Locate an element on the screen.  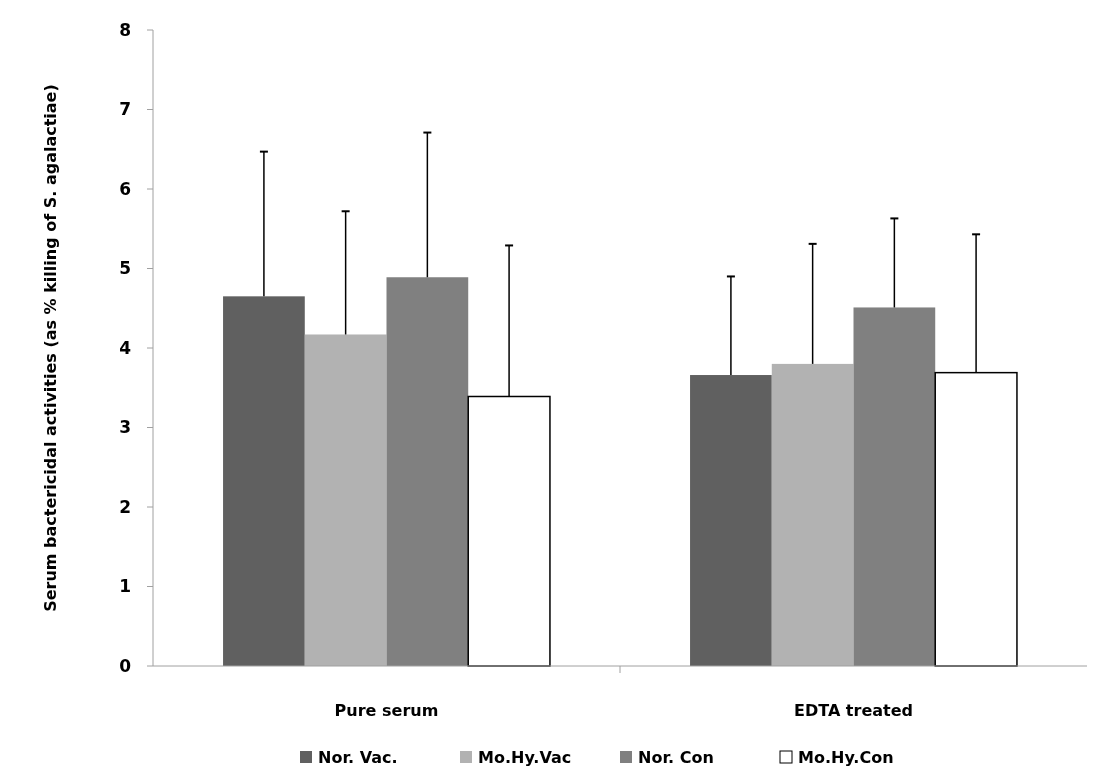
y-tick-label: 5 is located at coordinates (125, 268).